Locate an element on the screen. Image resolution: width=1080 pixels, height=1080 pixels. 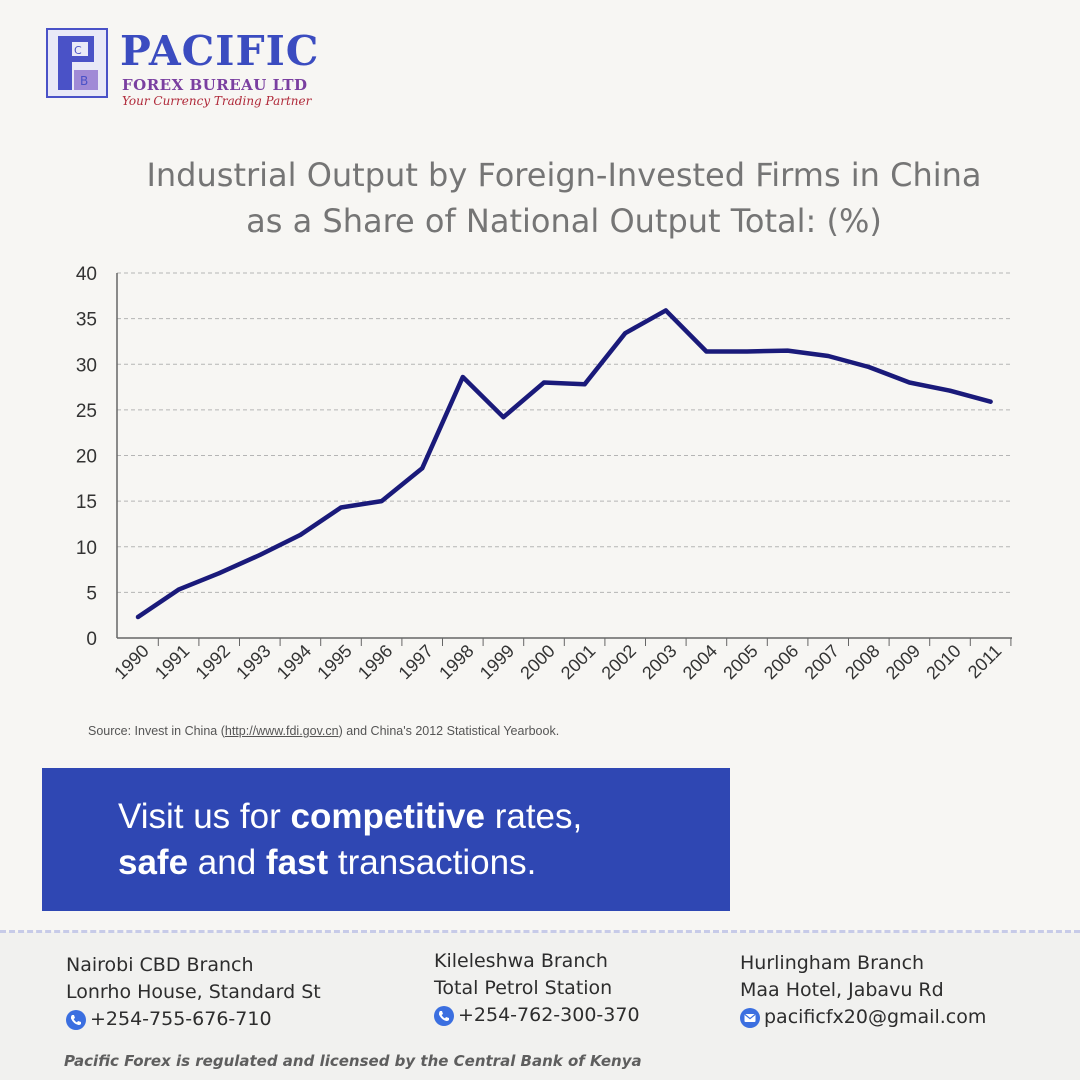
svg-text: B is located at coordinates (84, 81).